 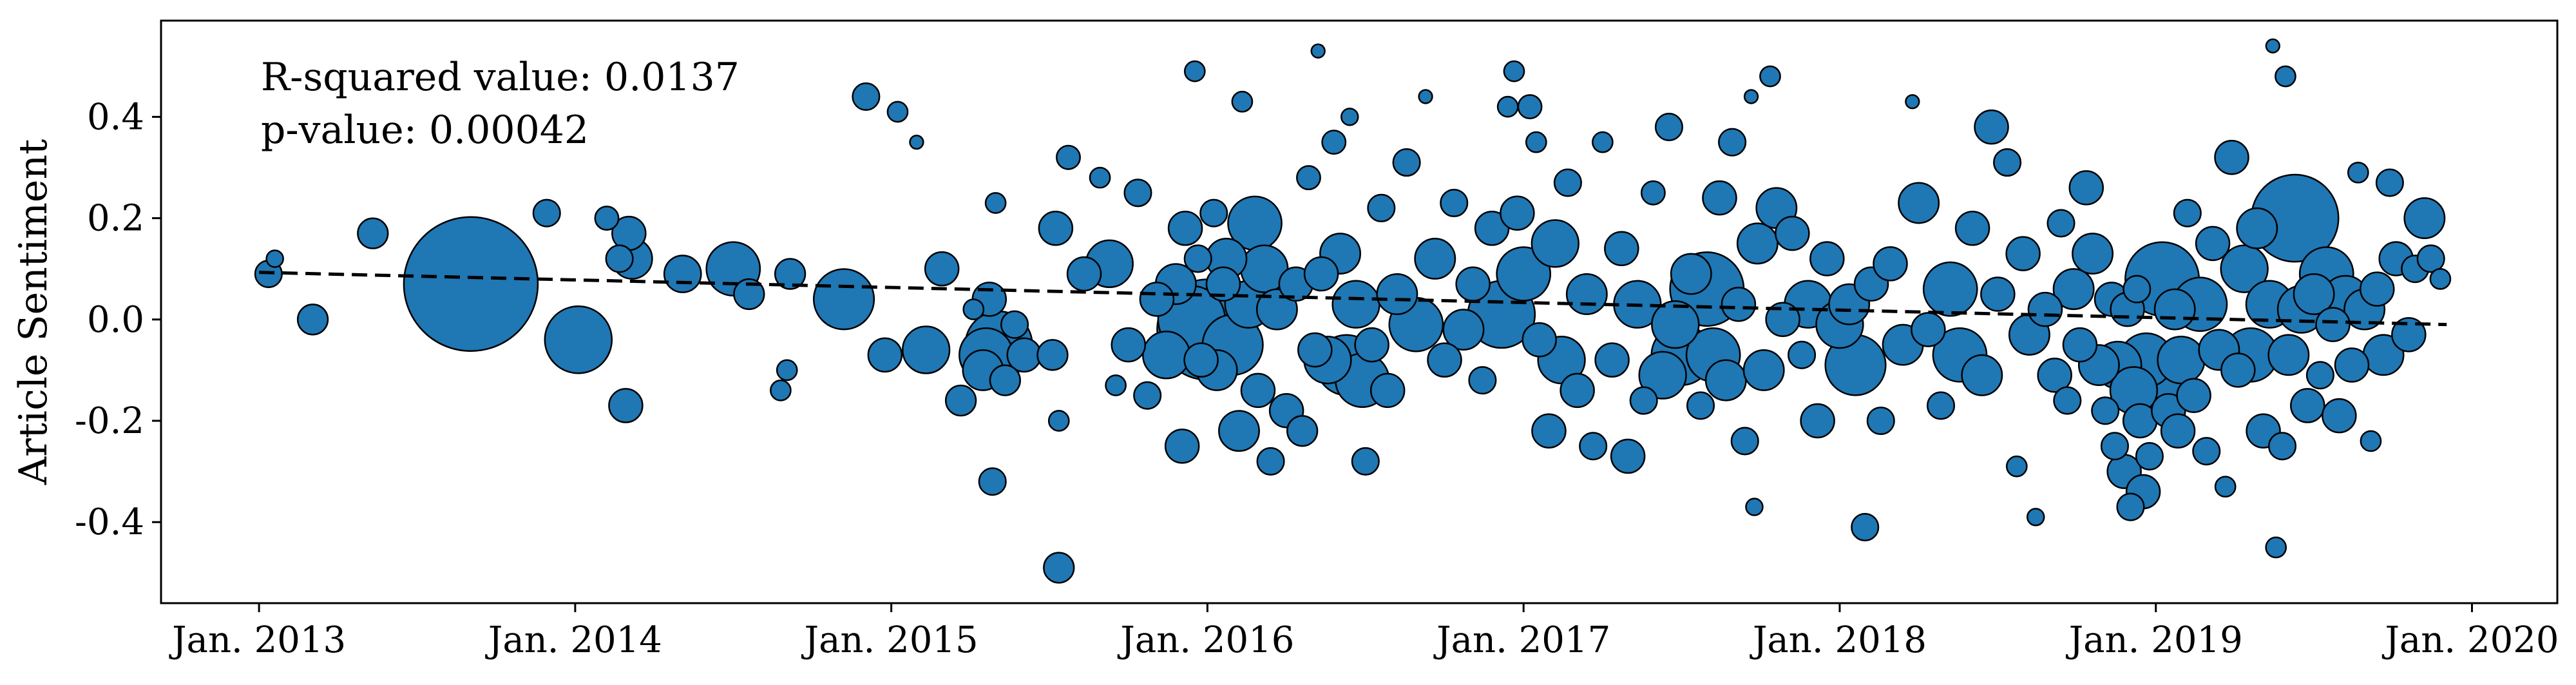 I want to click on y-axis: 0.4 0.2 0.0 -0.2 -0.4, so click(x=118, y=319).